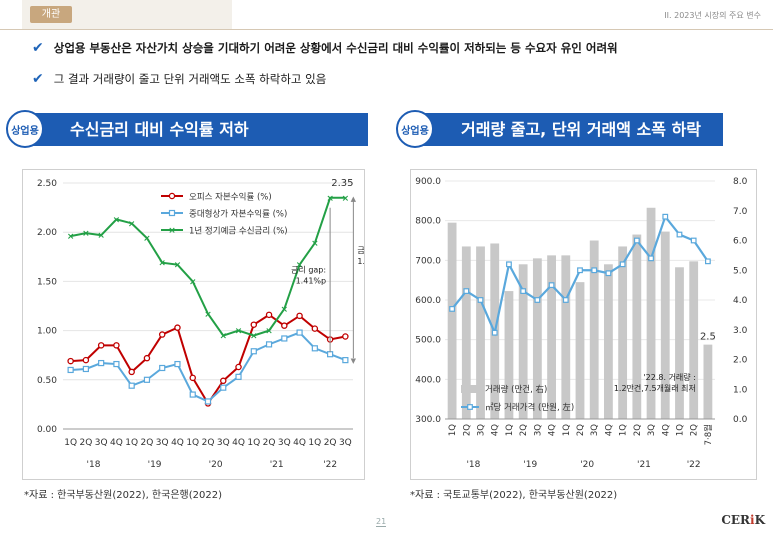 This screenshot has width=773, height=535. Describe the element at coordinates (470, 389) in the screenshot. I see `legend-swatch` at that location.